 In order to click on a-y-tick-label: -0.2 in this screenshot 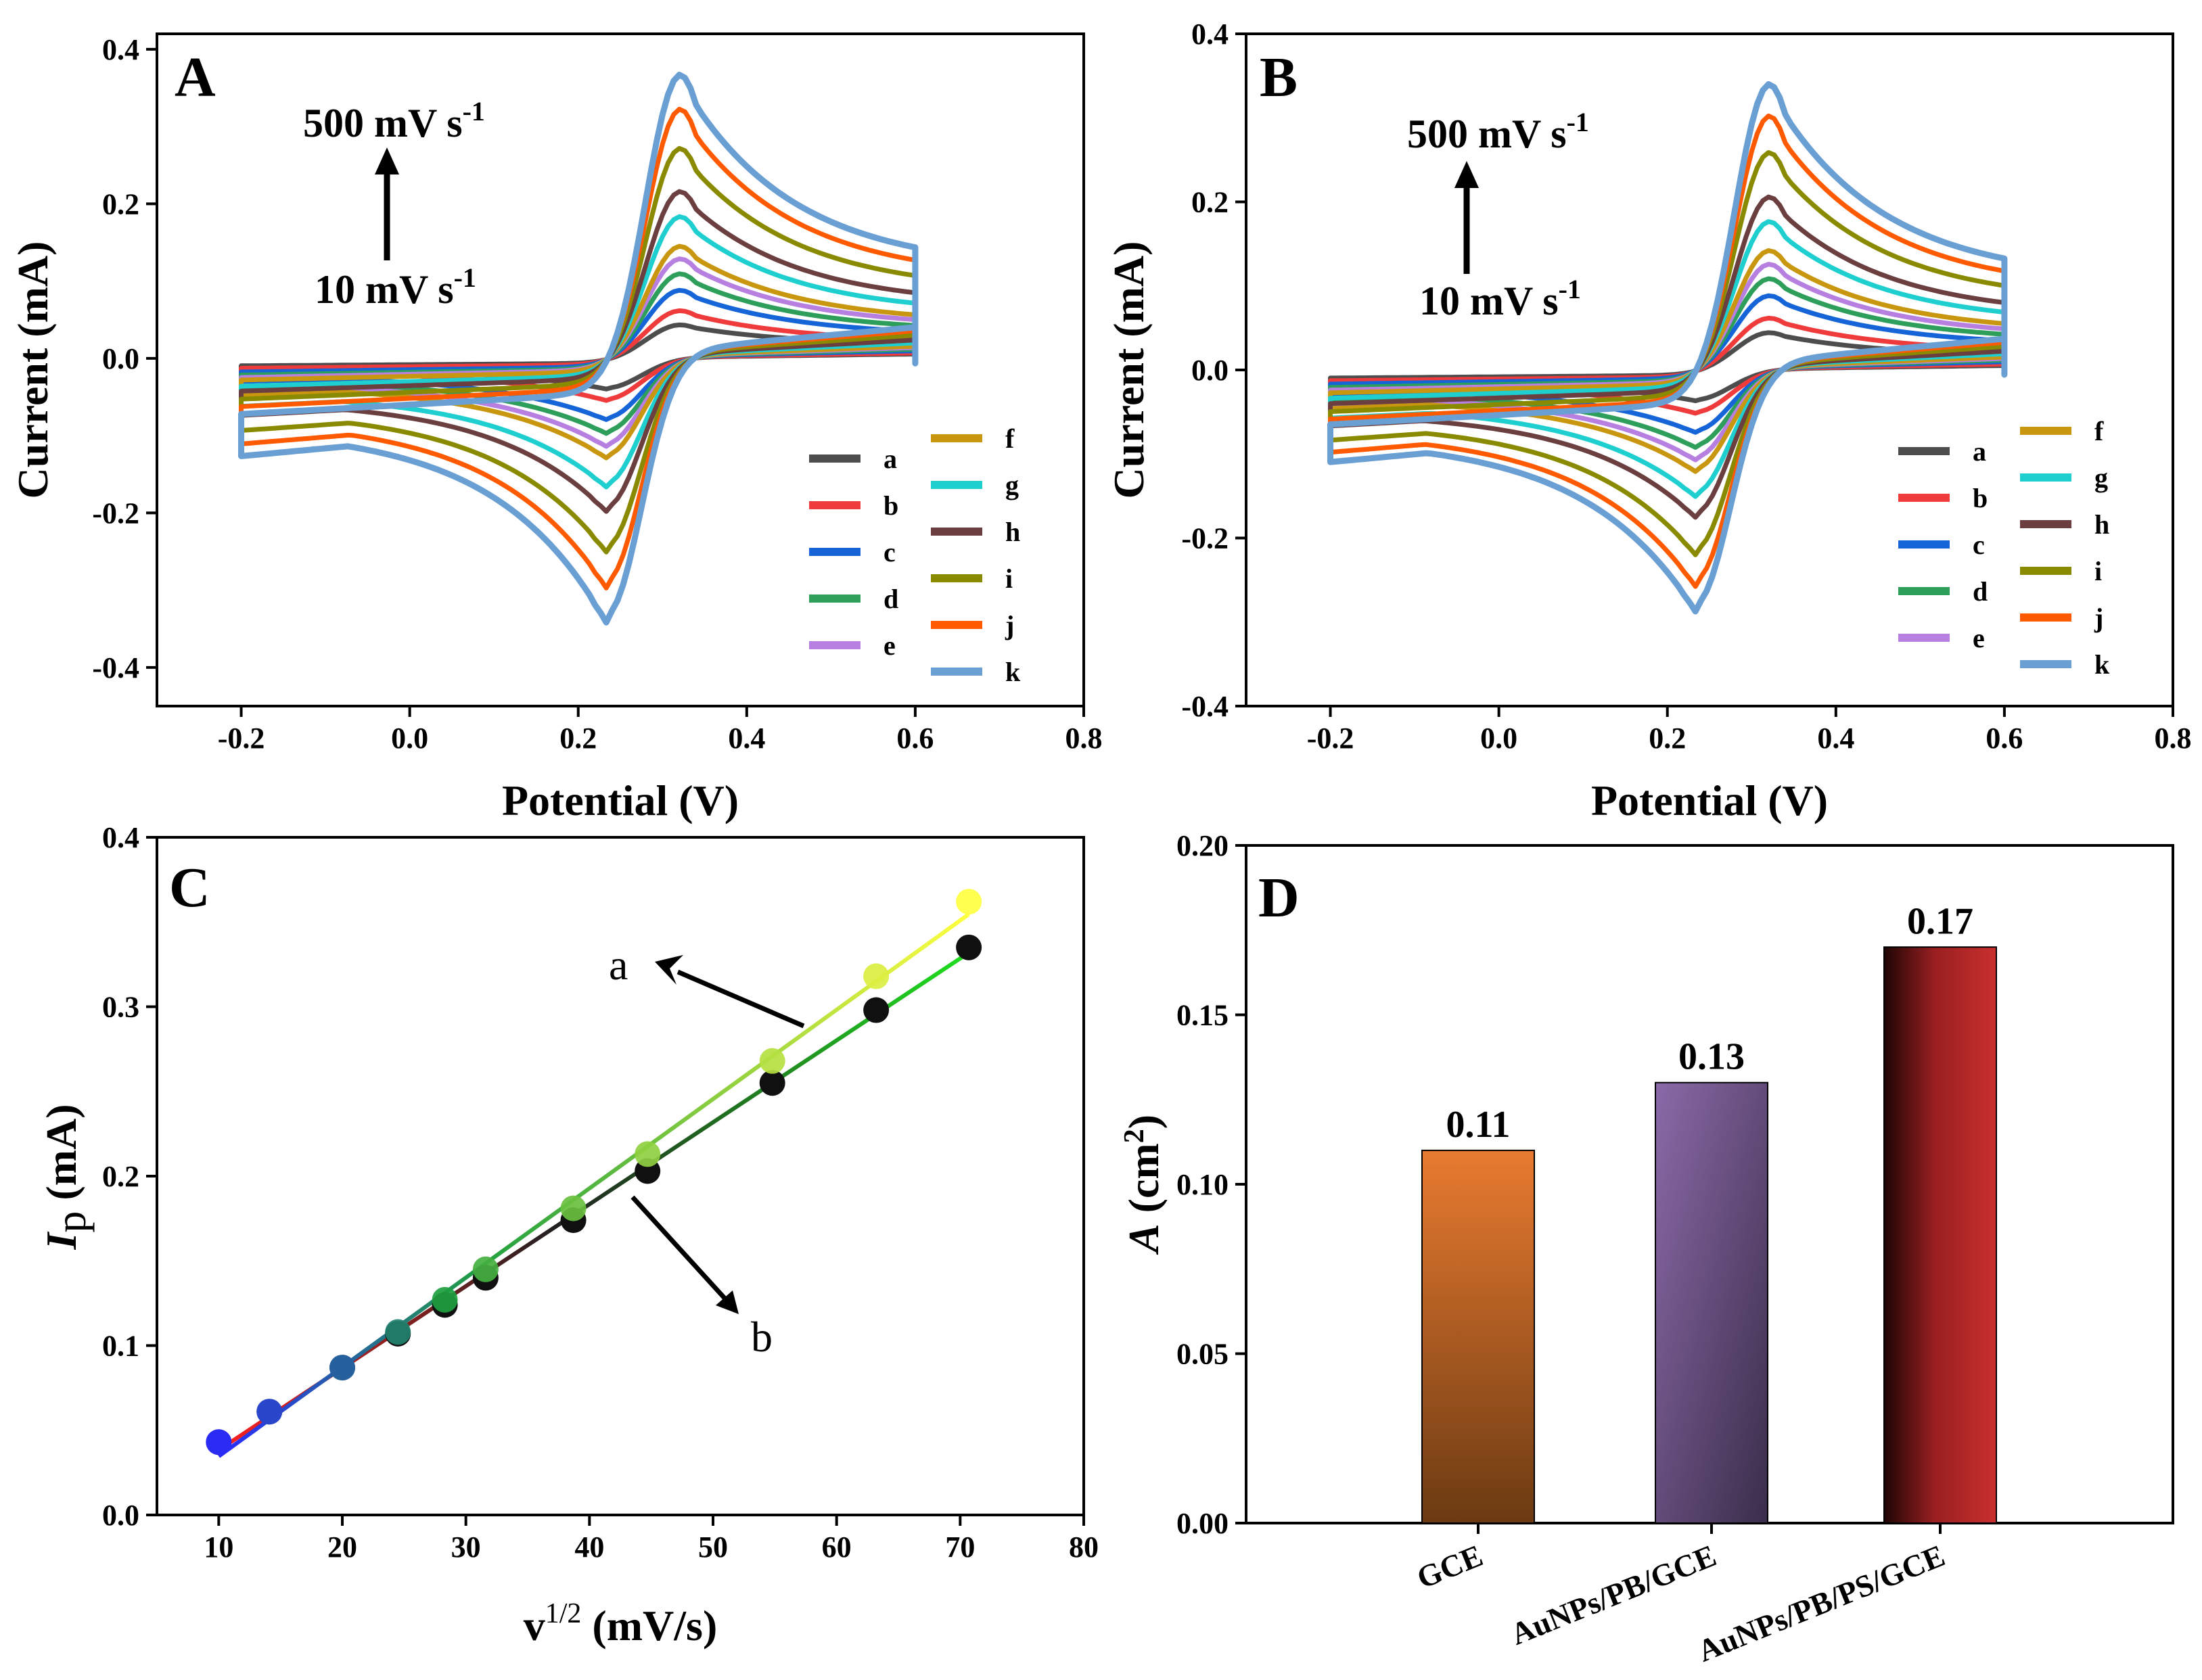, I will do `click(115, 513)`.